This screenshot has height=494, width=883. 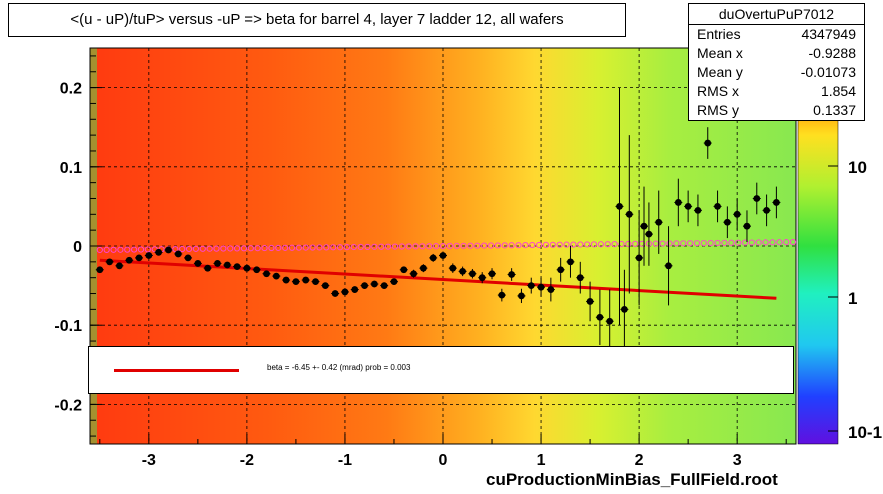 I want to click on x-tick-label-1: -2, so click(x=247, y=460).